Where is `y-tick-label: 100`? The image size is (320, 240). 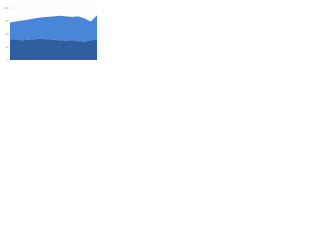 y-tick-label: 100 is located at coordinates (5, 8).